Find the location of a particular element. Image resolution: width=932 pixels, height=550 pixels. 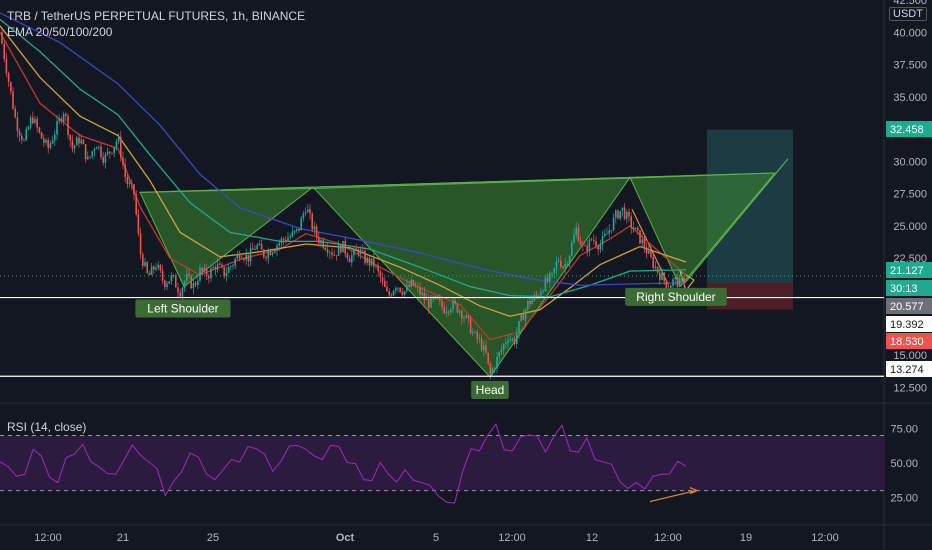

price-marker-arrow is located at coordinates (687, 280).